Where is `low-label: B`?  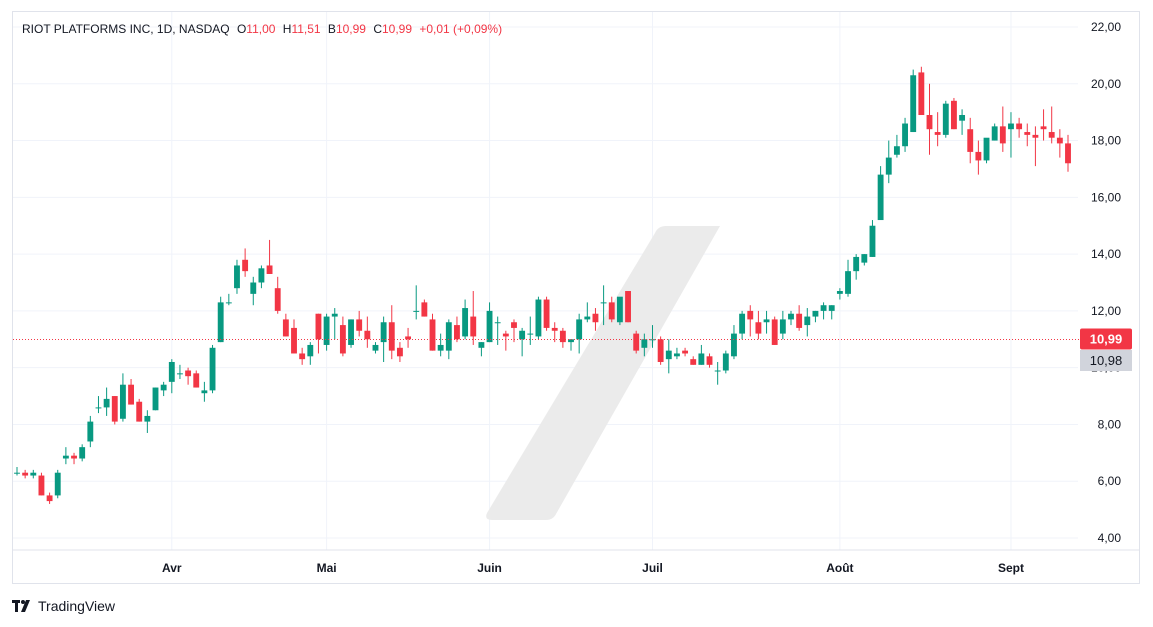
low-label: B is located at coordinates (331, 29).